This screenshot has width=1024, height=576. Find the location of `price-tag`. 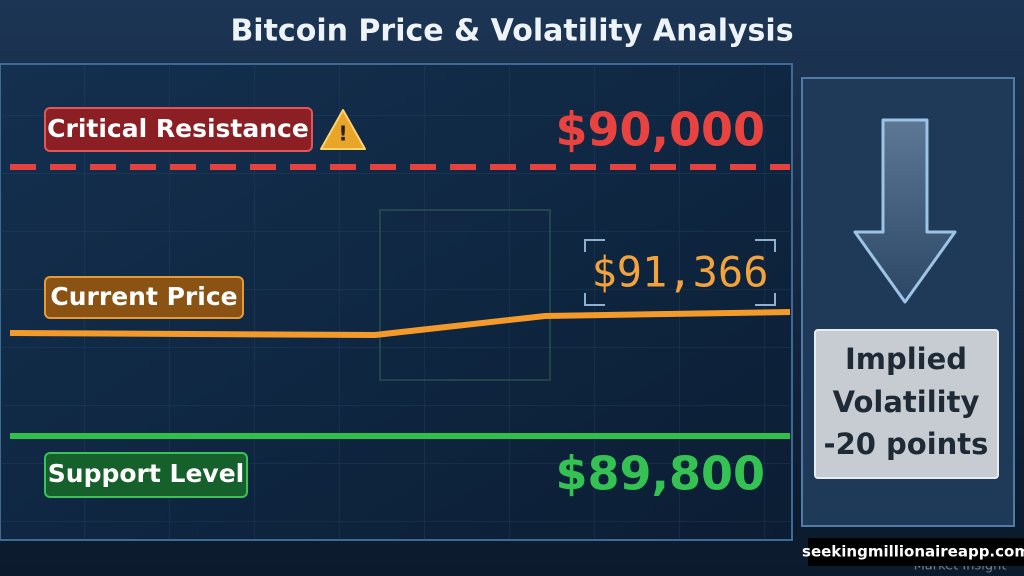

price-tag is located at coordinates (144, 297).